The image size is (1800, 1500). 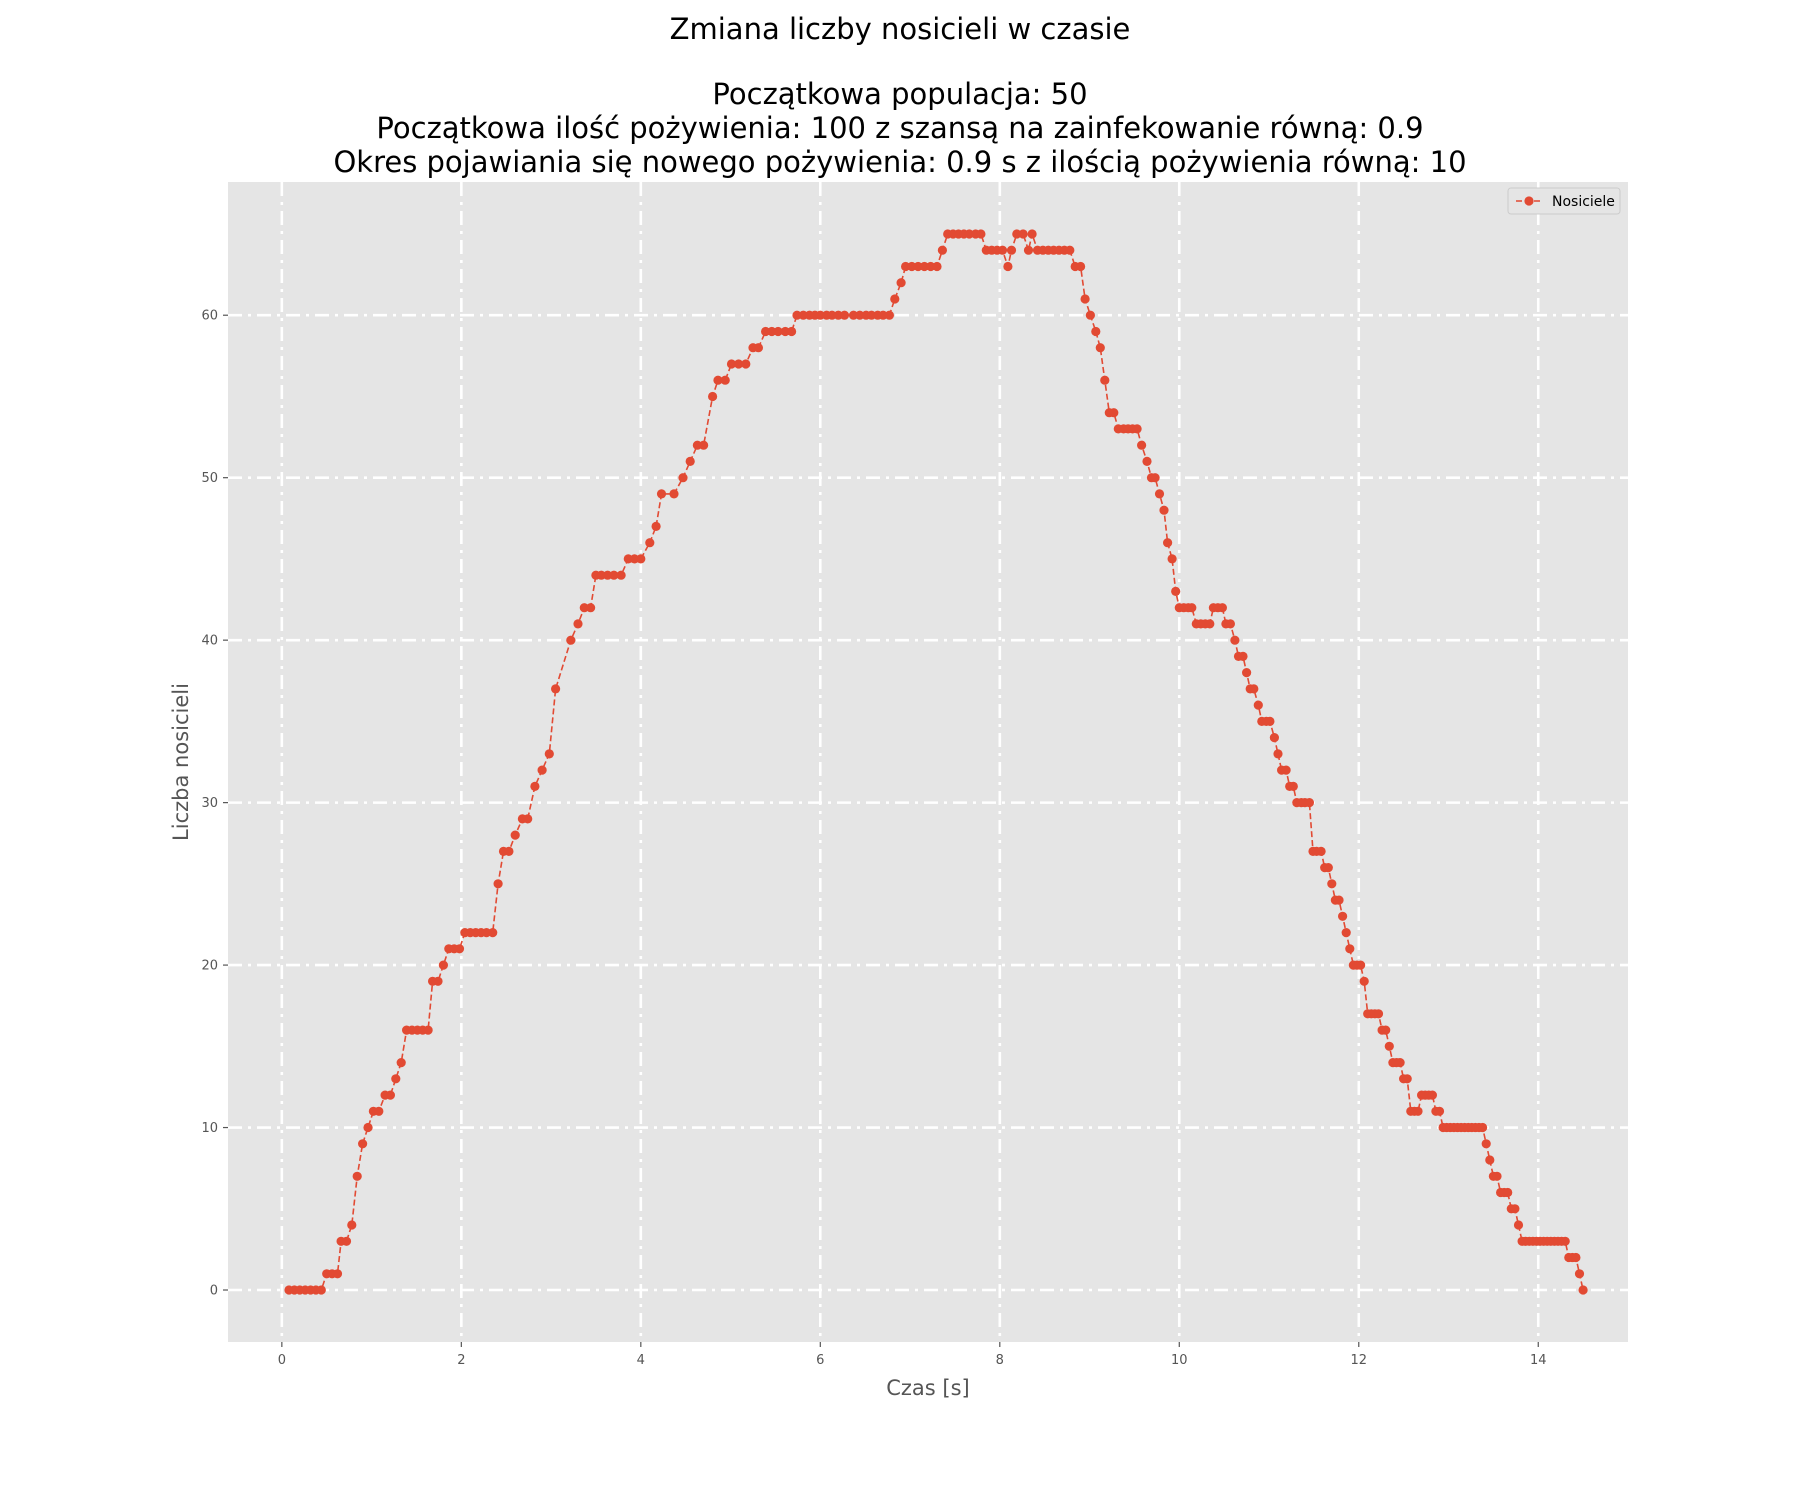 I want to click on y-axis-ticks: 0 10 20 30 40 50 60, so click(x=214, y=804).